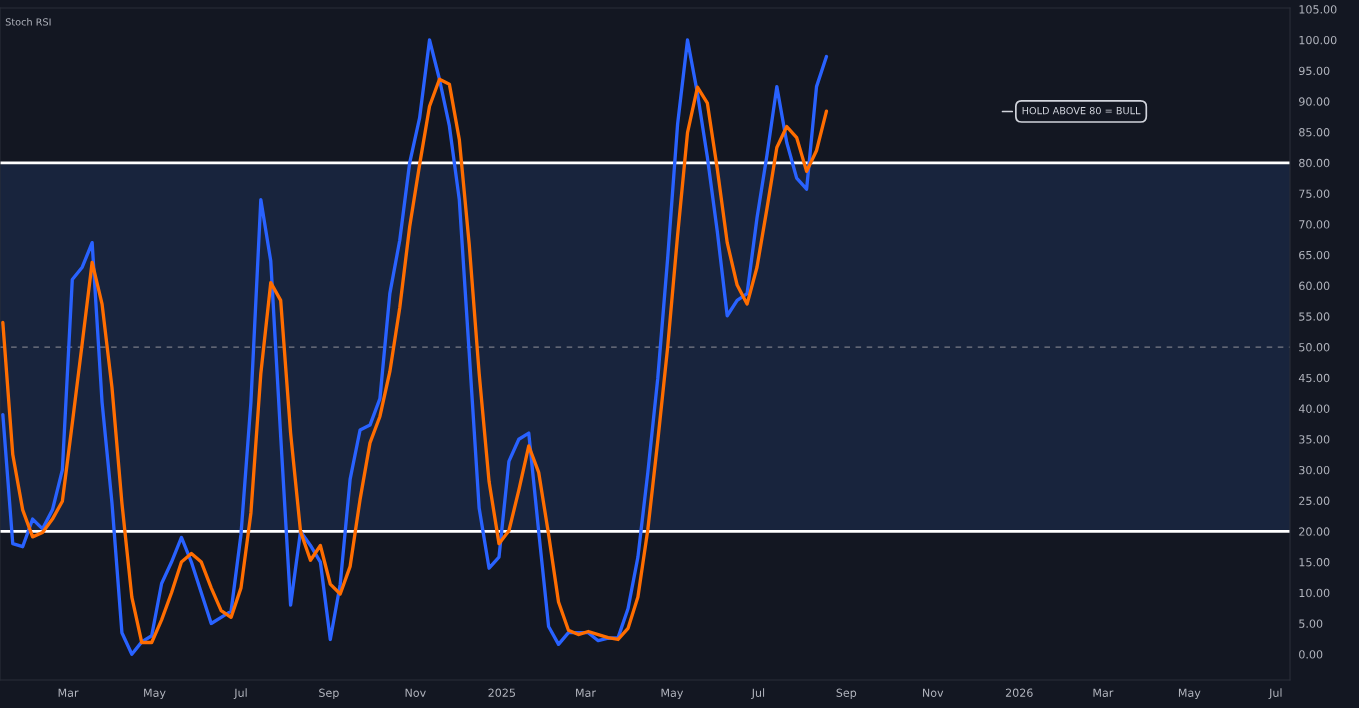  What do you see at coordinates (1314, 132) in the screenshot?
I see `y-tick-label: 85.00` at bounding box center [1314, 132].